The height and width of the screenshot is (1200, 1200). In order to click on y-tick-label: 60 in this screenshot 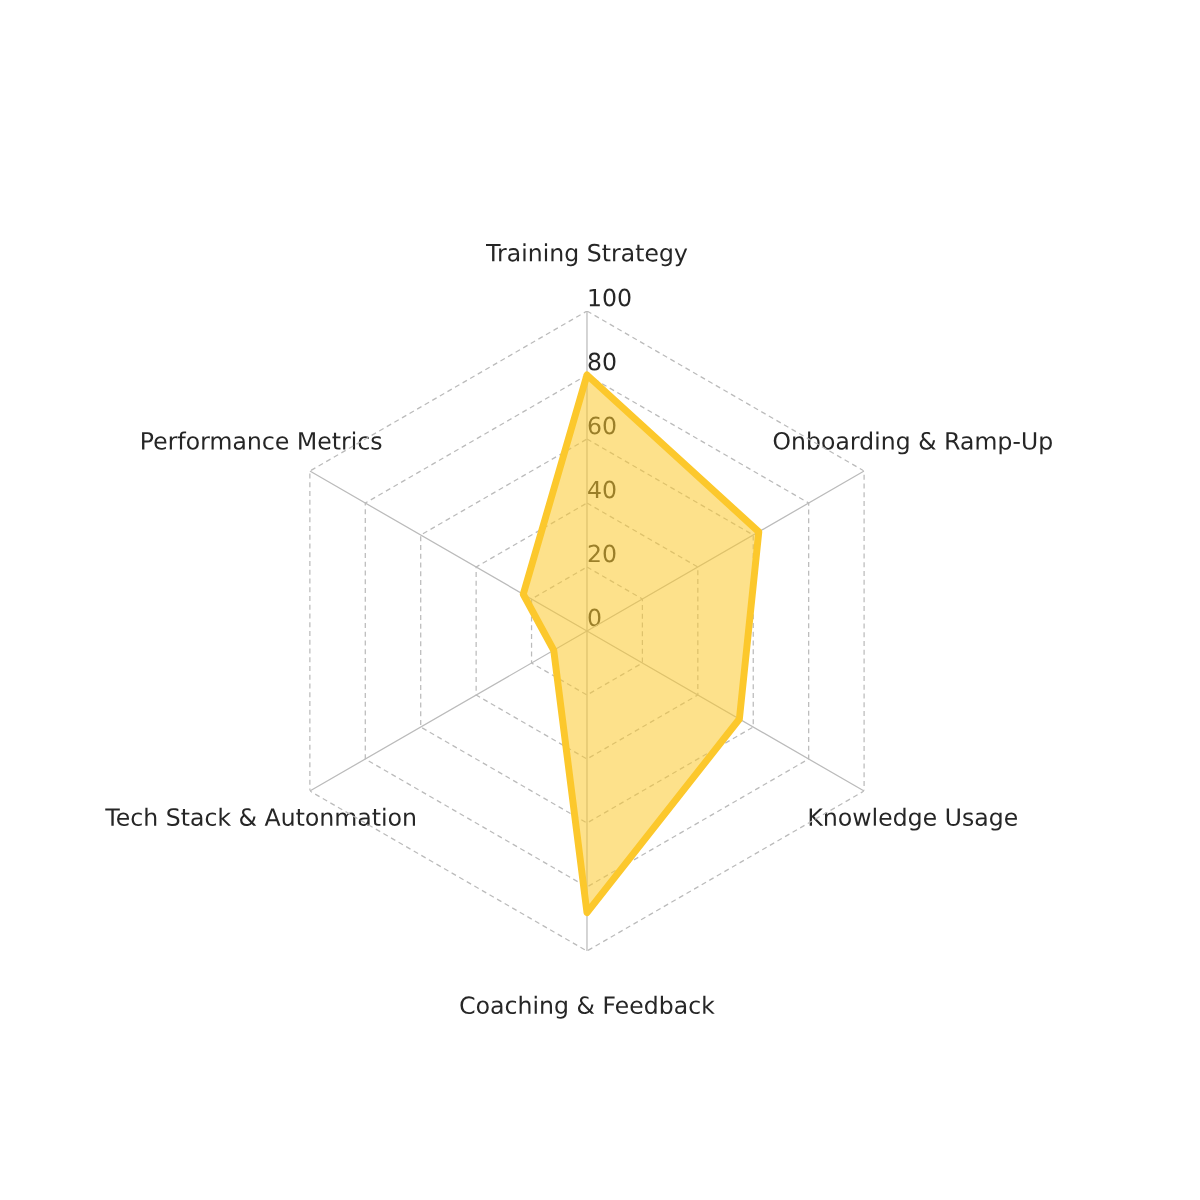, I will do `click(602, 425)`.